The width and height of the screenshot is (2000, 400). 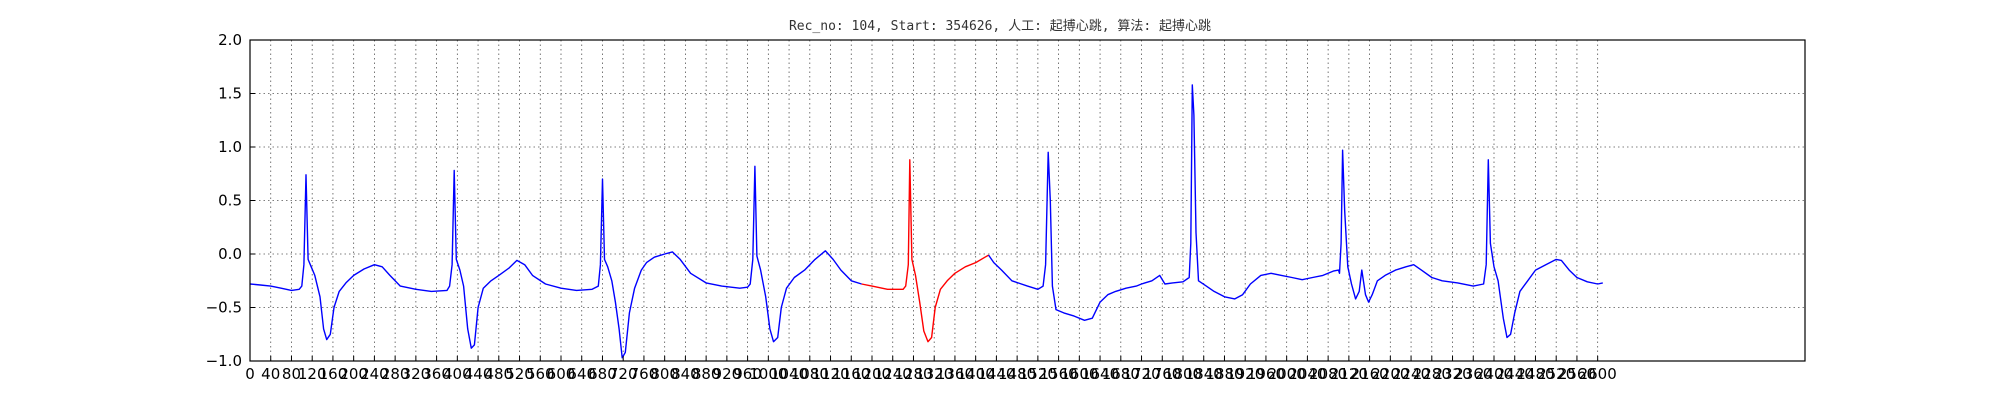 I want to click on x-tick-label: 1280, so click(x=913, y=374).